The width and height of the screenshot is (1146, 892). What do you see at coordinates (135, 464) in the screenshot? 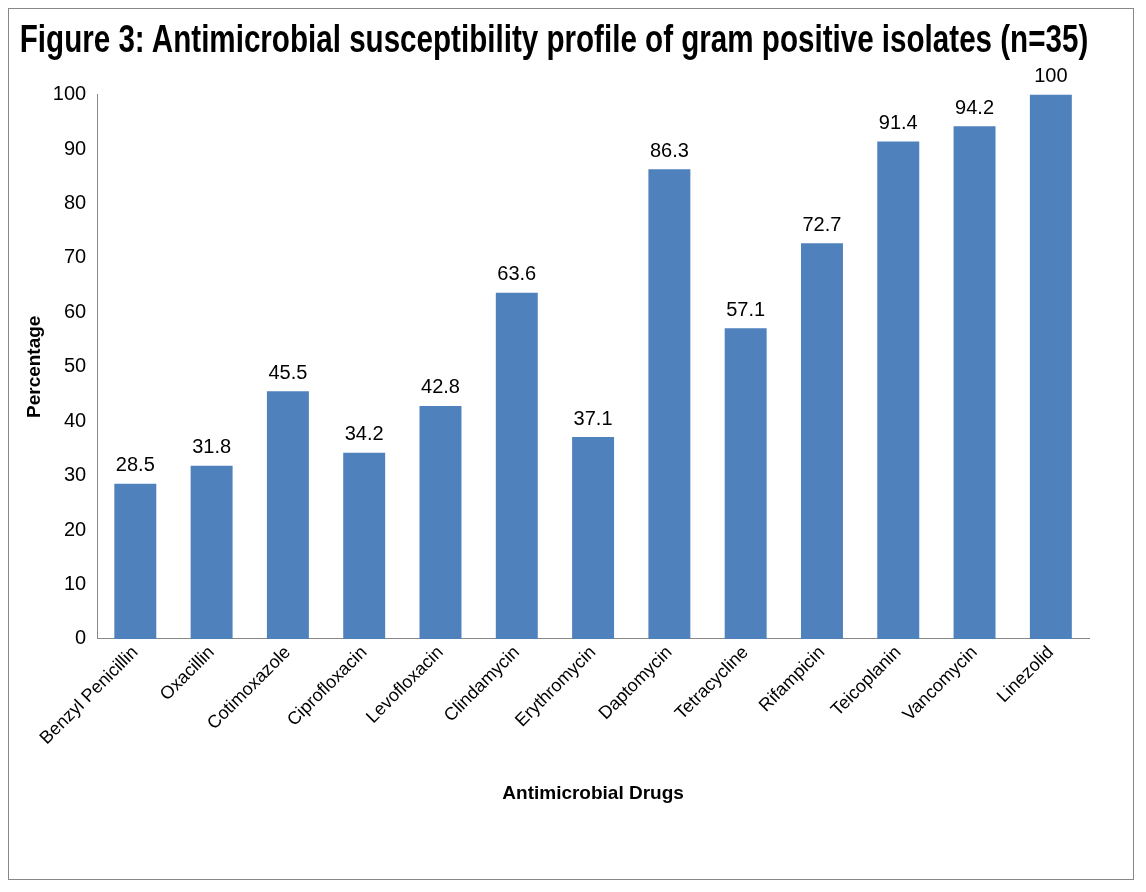
I see `data-label: 28.5` at bounding box center [135, 464].